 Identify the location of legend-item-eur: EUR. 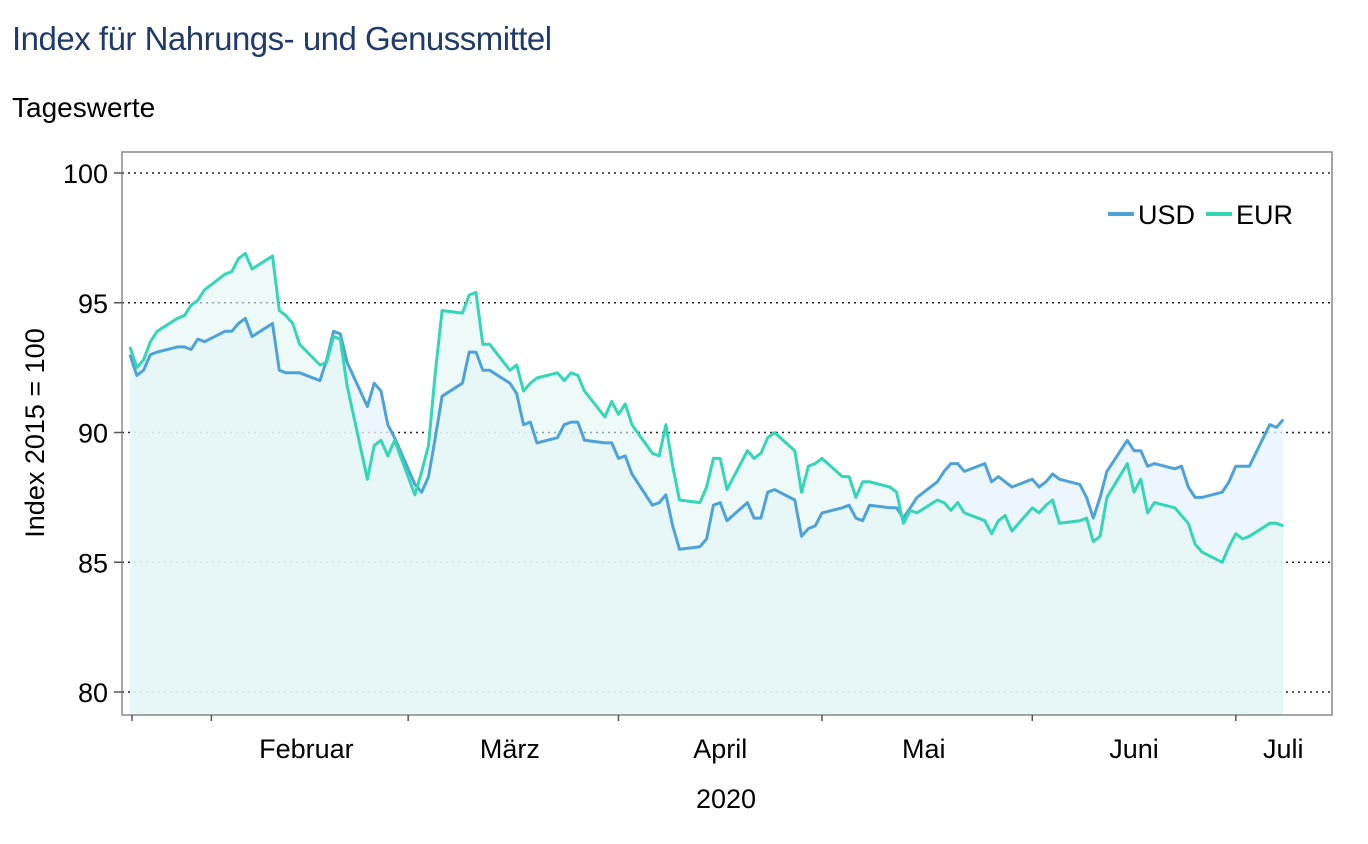
(1249, 215).